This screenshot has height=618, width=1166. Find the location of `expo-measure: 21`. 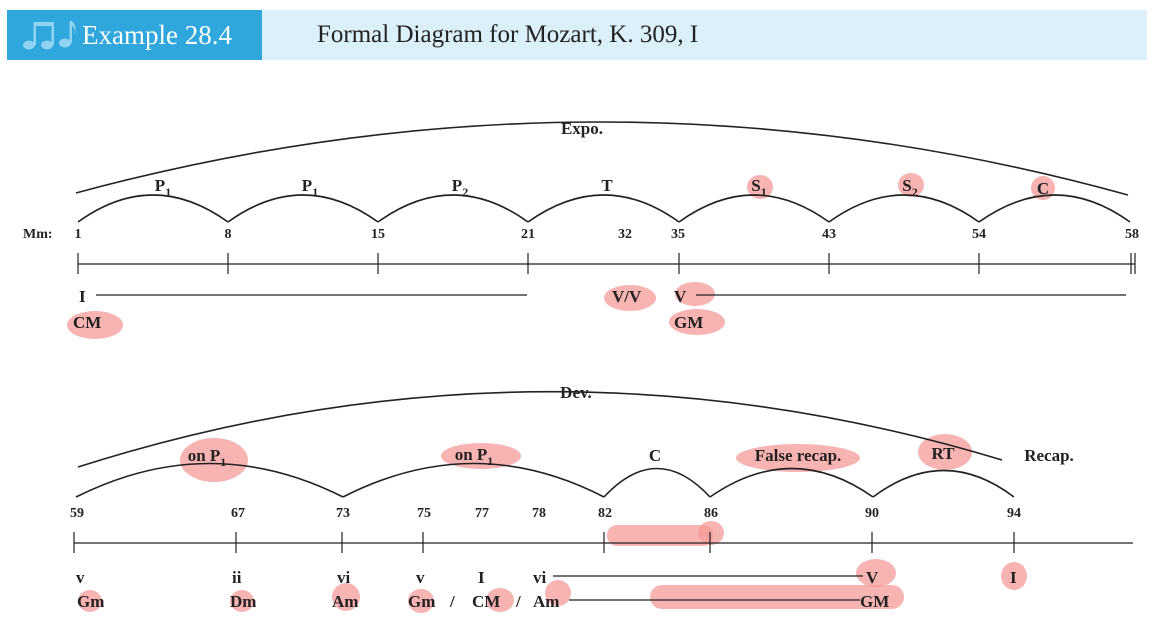

expo-measure: 21 is located at coordinates (528, 234).